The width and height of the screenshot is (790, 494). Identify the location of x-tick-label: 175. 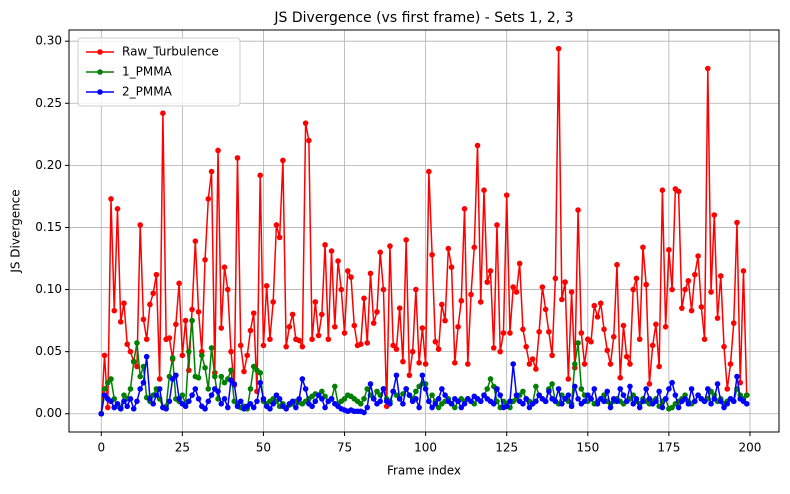
(668, 448).